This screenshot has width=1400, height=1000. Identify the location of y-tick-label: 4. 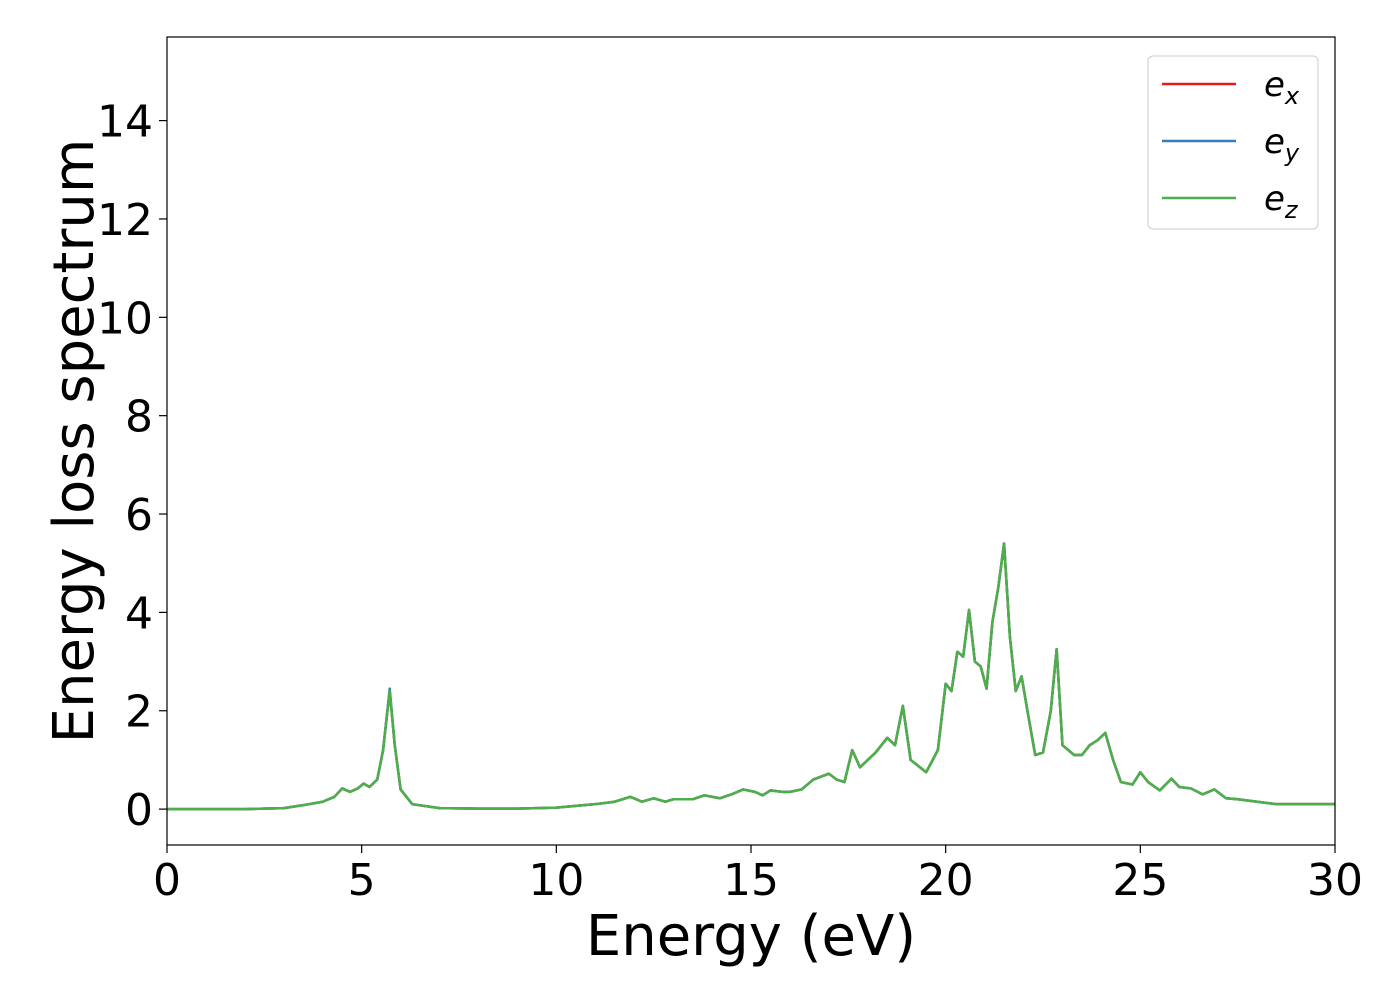
(139, 613).